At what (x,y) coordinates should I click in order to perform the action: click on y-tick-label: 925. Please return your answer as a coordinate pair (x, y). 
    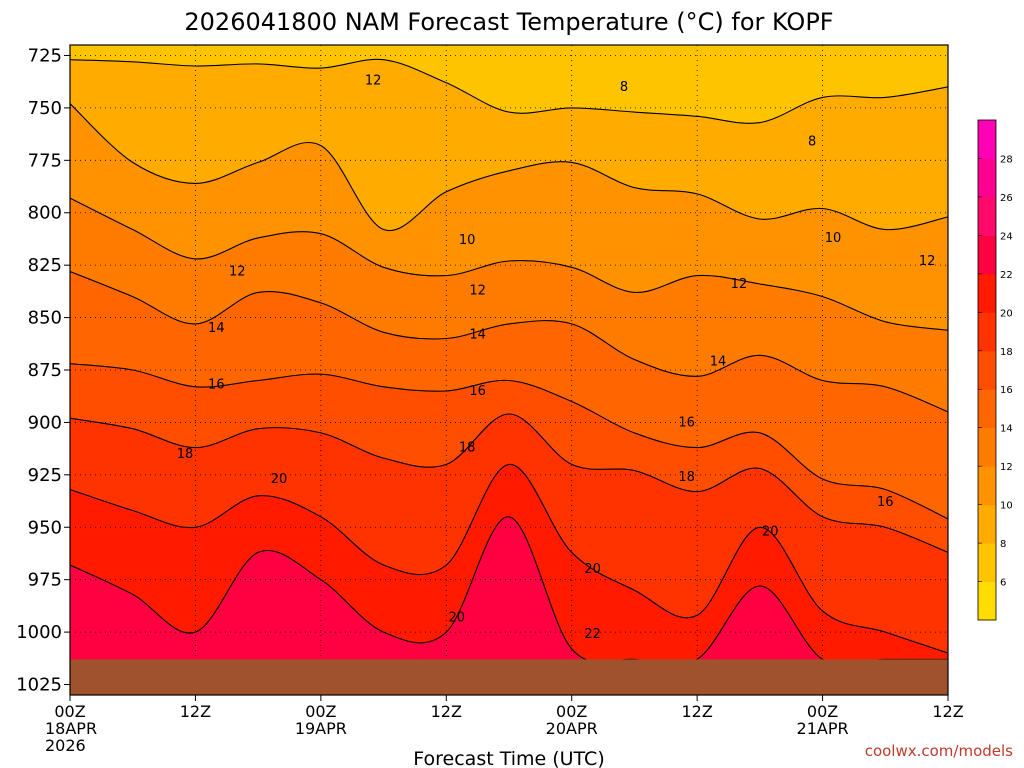
    Looking at the image, I should click on (45, 475).